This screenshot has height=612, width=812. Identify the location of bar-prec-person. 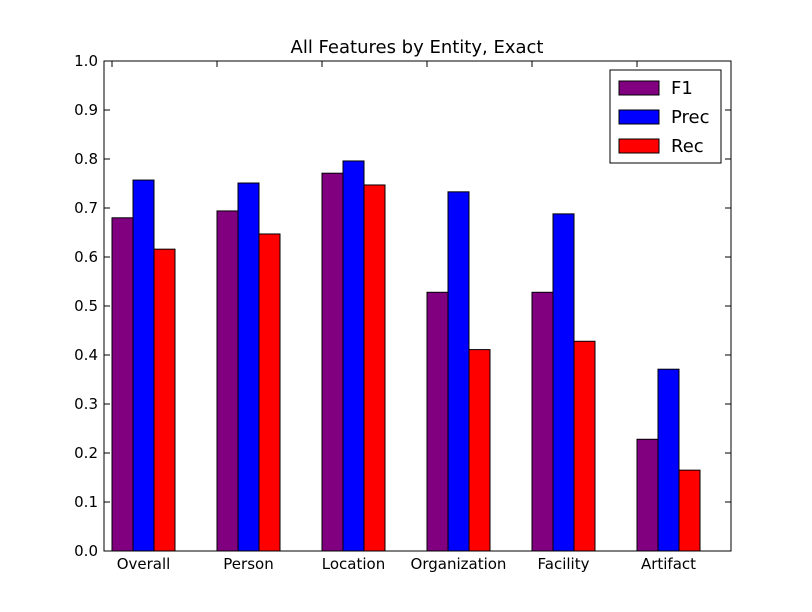
(248, 367).